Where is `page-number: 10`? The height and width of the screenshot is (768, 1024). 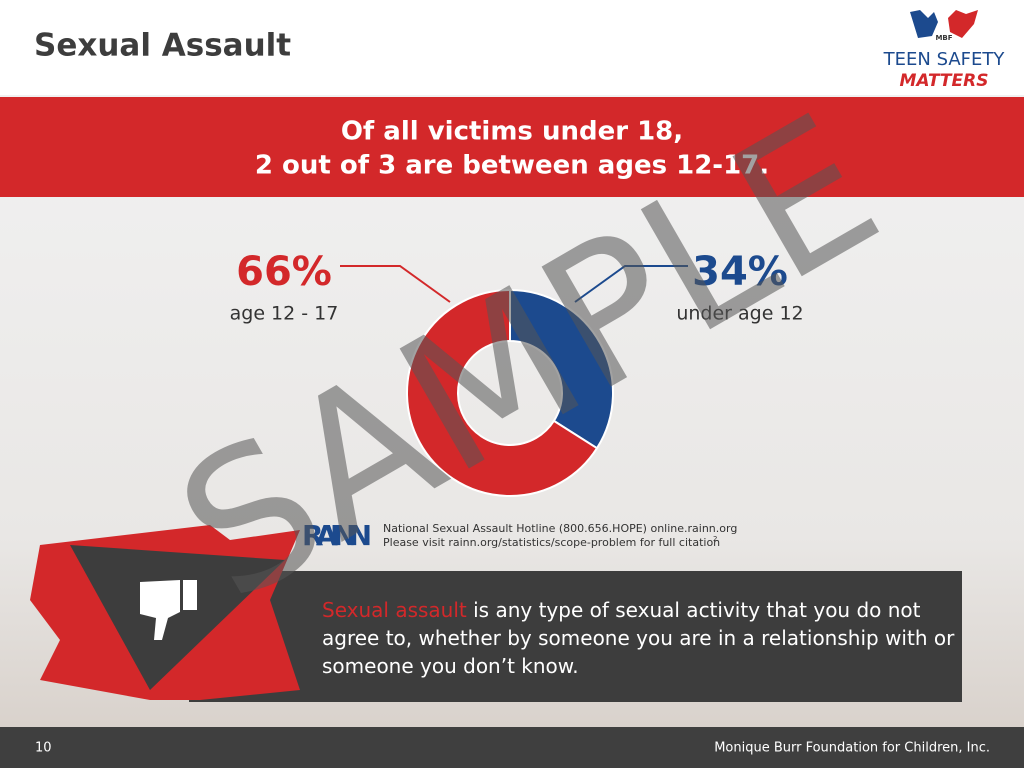 page-number: 10 is located at coordinates (43, 748).